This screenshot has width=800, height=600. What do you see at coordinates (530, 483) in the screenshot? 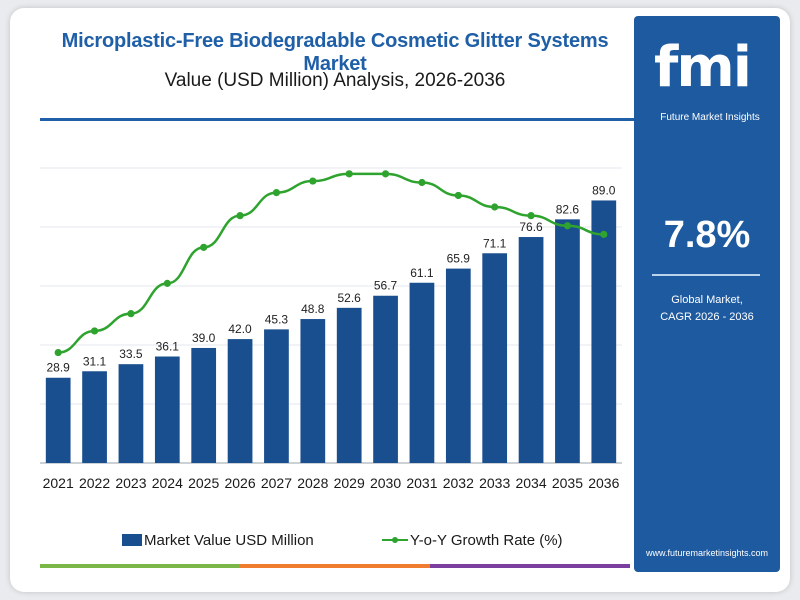
I see `x-tick-label-2034: 2034` at bounding box center [530, 483].